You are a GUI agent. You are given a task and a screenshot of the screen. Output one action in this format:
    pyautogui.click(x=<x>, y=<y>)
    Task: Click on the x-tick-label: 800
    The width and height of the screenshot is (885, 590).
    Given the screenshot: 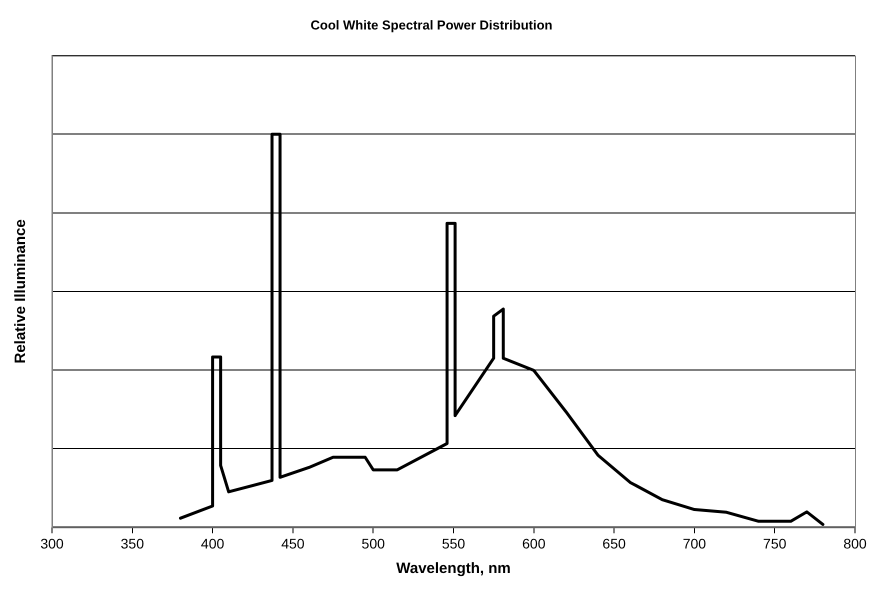 What is the action you would take?
    pyautogui.click(x=855, y=543)
    